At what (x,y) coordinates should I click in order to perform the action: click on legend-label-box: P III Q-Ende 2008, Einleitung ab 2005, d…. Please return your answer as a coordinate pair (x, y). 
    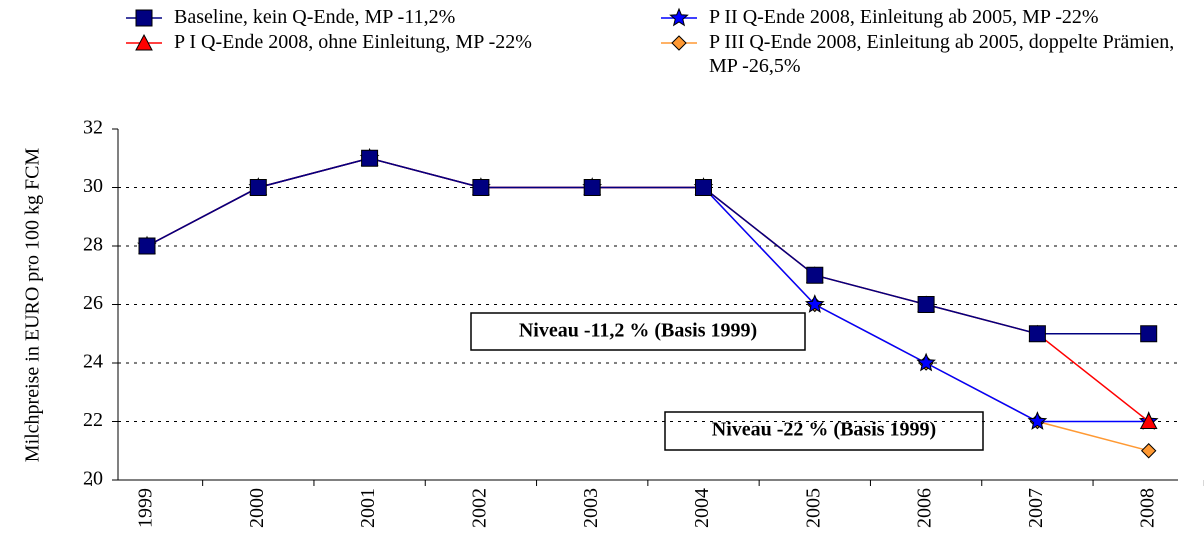
    Looking at the image, I should click on (942, 54).